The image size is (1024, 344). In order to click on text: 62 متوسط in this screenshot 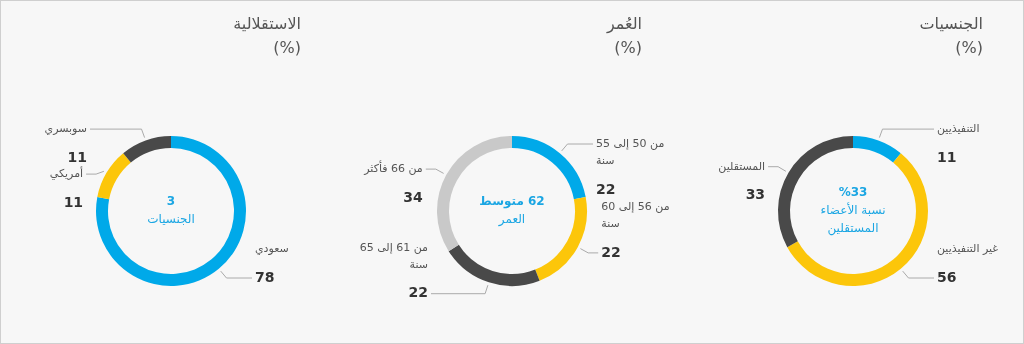, I will do `click(512, 202)`.